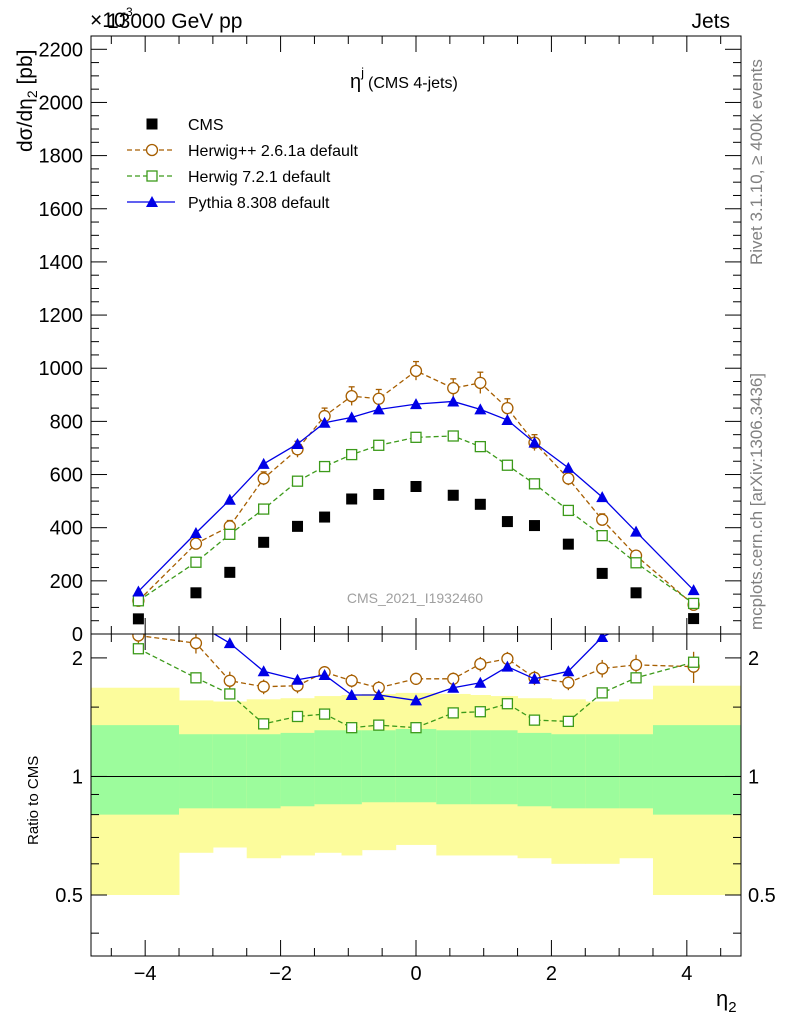 This screenshot has height=1024, width=786. What do you see at coordinates (77, 659) in the screenshot?
I see `ratio-y-tick-label: 2` at bounding box center [77, 659].